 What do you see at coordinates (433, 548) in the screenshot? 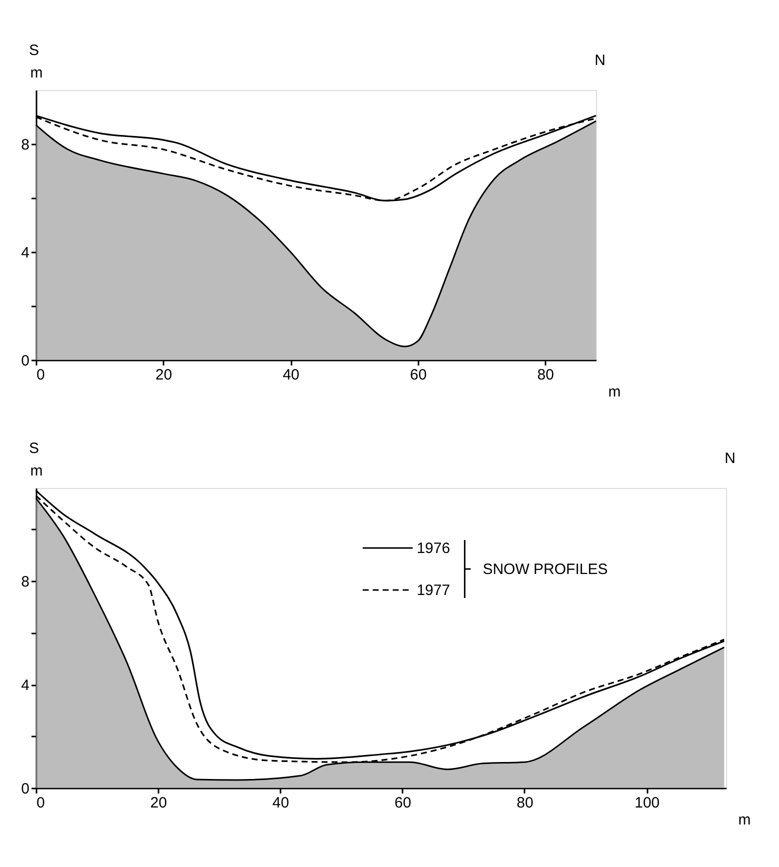
I see `legend-label: 1976` at bounding box center [433, 548].